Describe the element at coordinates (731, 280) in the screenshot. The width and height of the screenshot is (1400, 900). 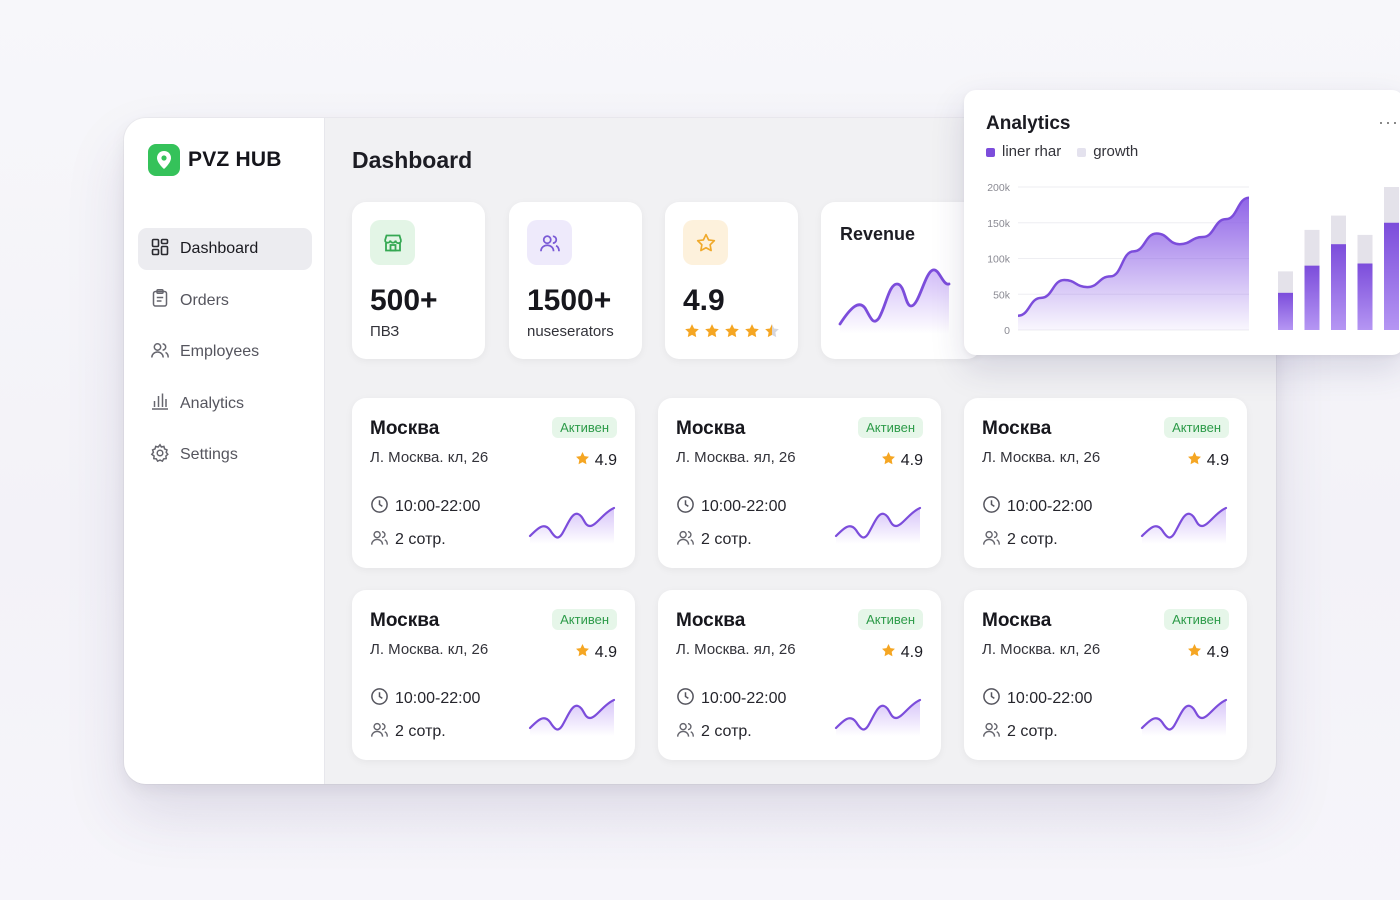
I see `stat-card-rating: 4.9` at that location.